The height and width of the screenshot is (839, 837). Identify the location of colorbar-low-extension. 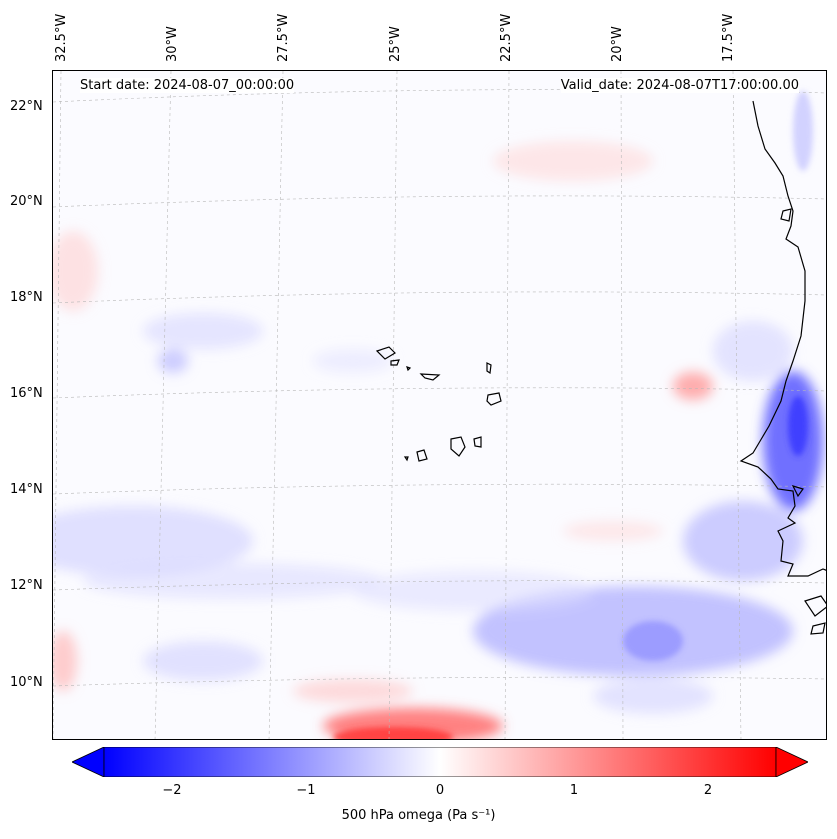
(88, 762).